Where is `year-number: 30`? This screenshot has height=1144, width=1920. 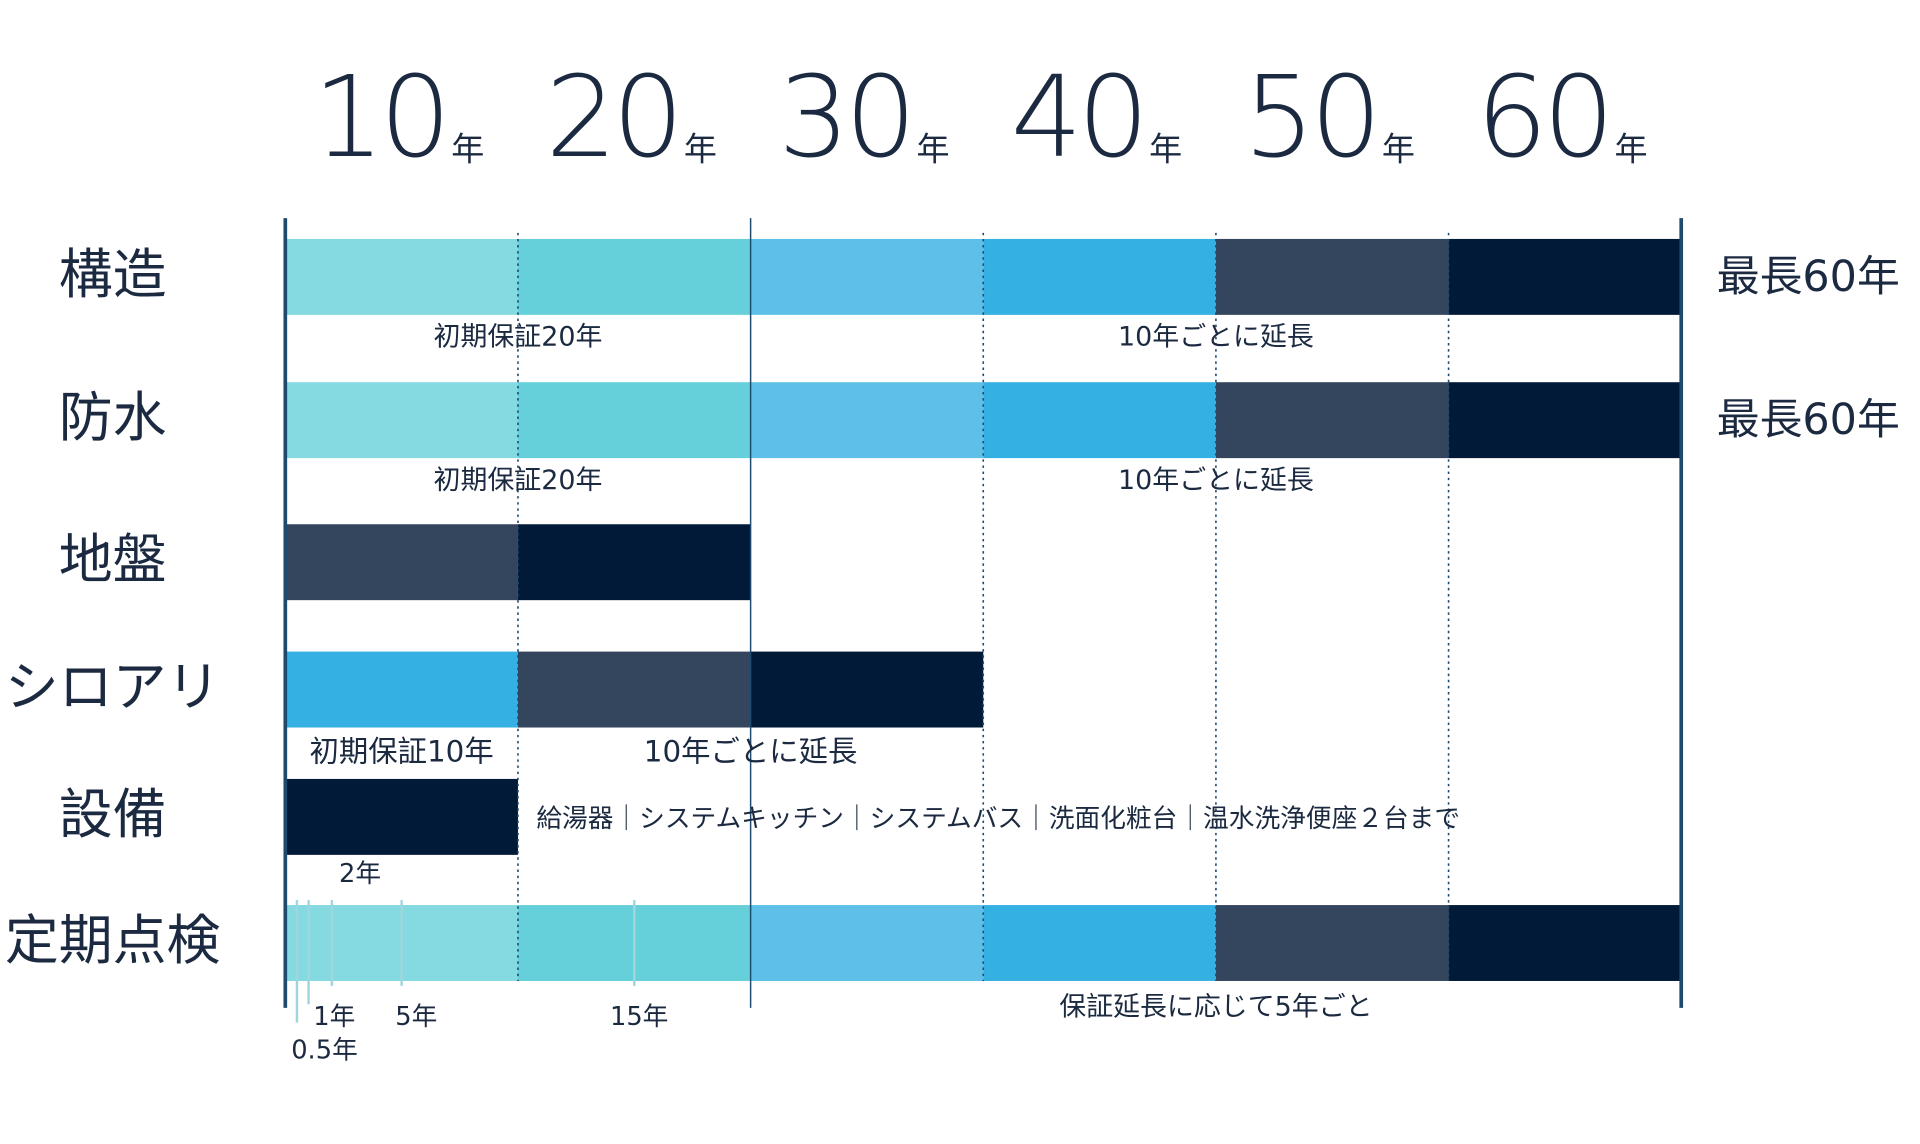
year-number: 30 is located at coordinates (845, 117).